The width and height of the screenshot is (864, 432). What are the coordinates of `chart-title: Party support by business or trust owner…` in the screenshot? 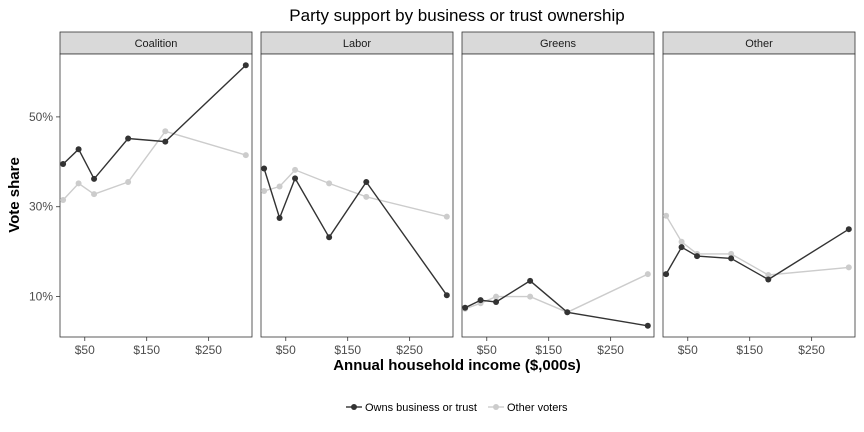 It's located at (456, 15).